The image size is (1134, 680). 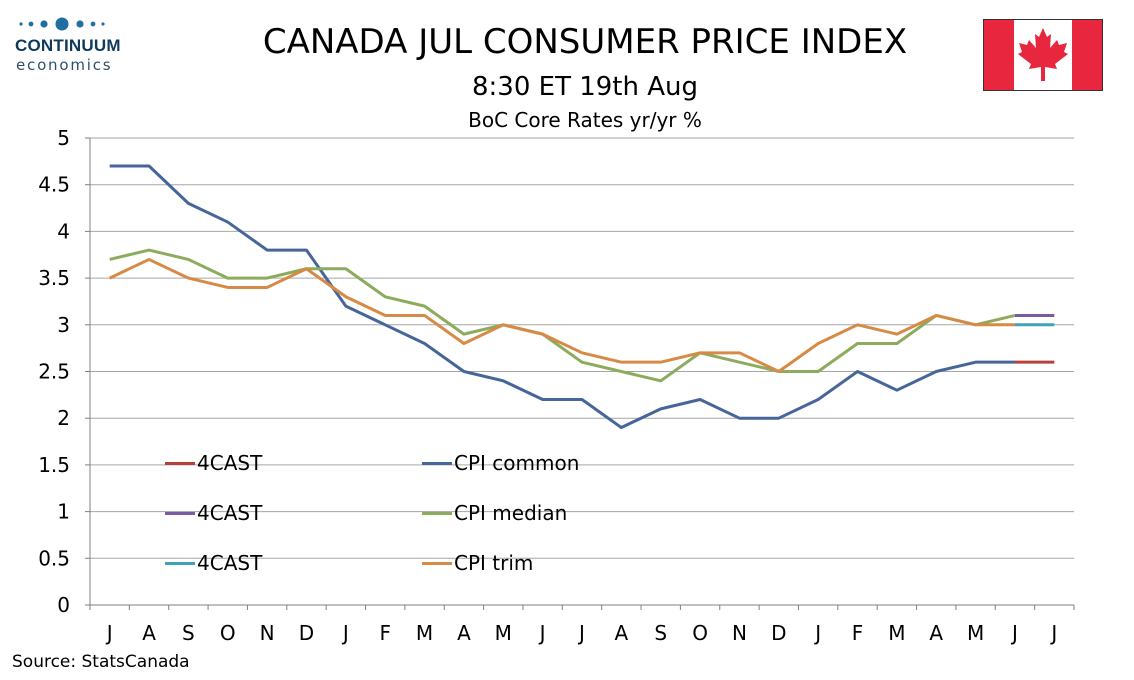 I want to click on y-tick-label: 1, so click(x=63, y=512).